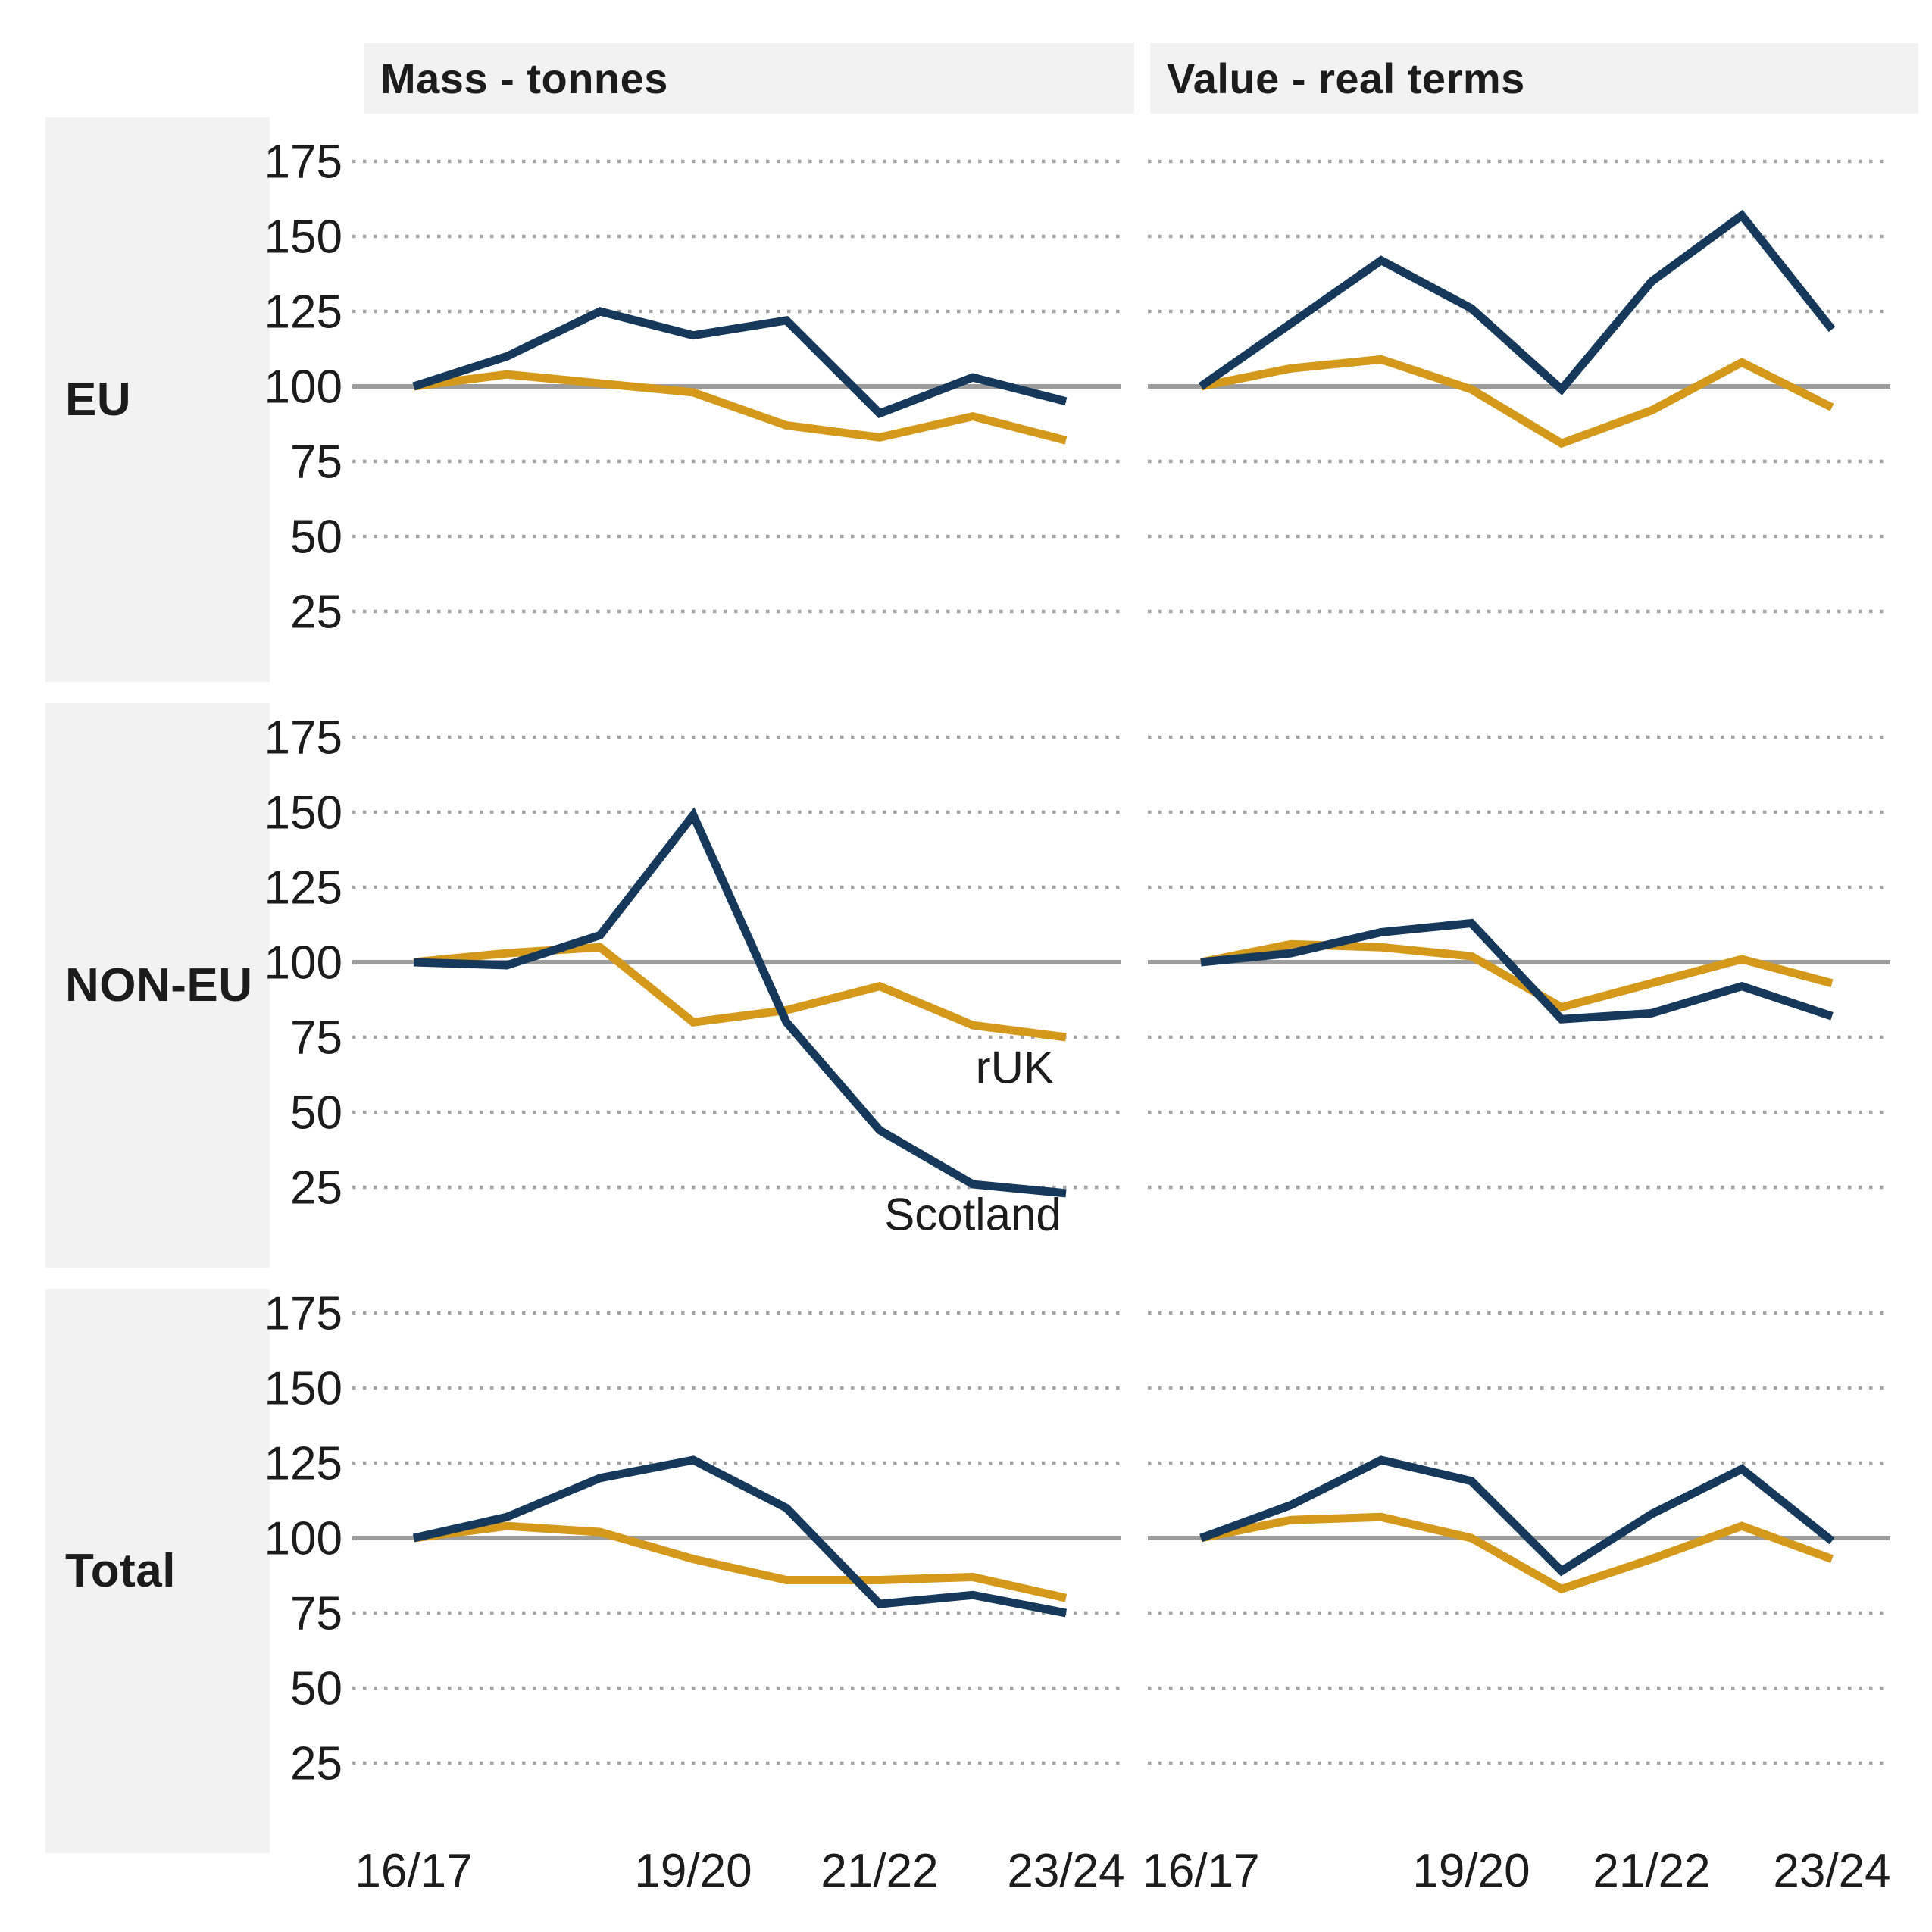 This screenshot has width=1932, height=1932. I want to click on row-label-eu-text: EU, so click(99, 400).